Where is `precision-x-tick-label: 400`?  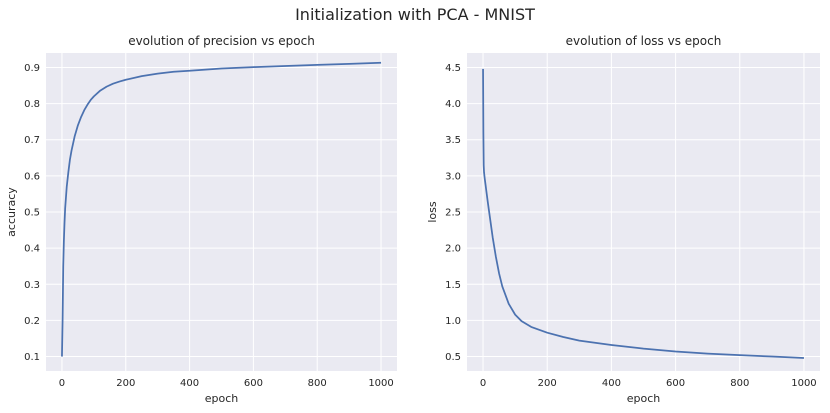 precision-x-tick-label: 400 is located at coordinates (189, 383).